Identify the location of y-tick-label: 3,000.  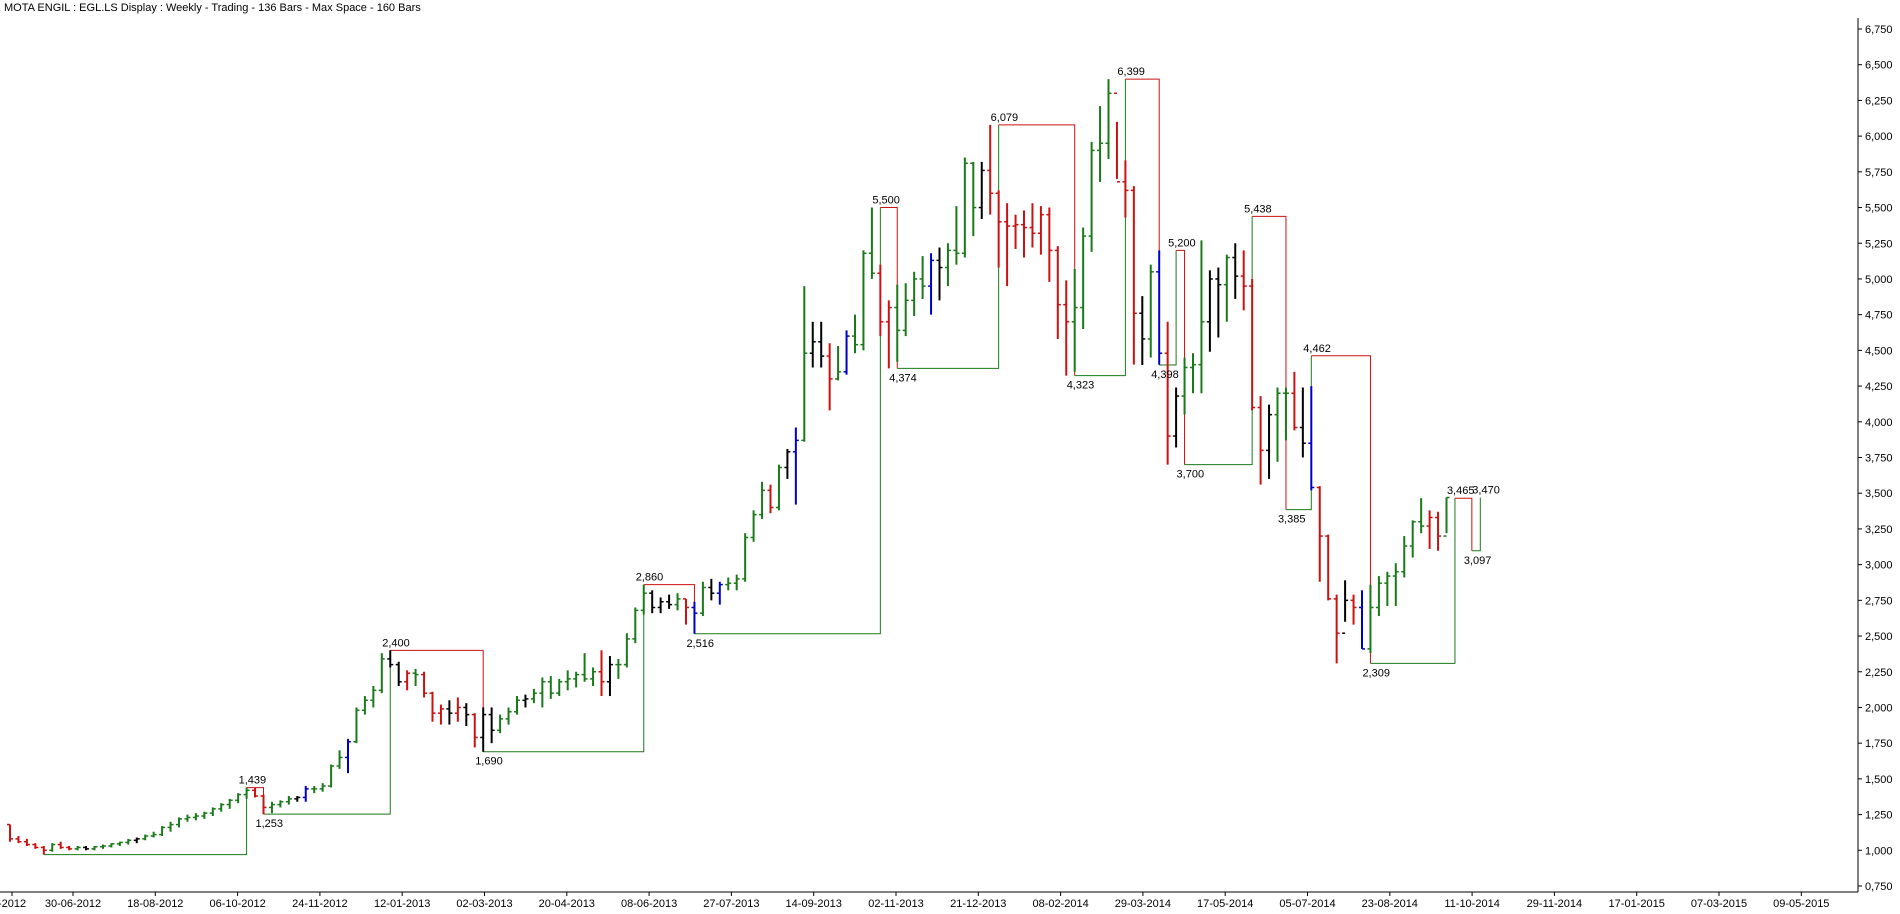
(1879, 566).